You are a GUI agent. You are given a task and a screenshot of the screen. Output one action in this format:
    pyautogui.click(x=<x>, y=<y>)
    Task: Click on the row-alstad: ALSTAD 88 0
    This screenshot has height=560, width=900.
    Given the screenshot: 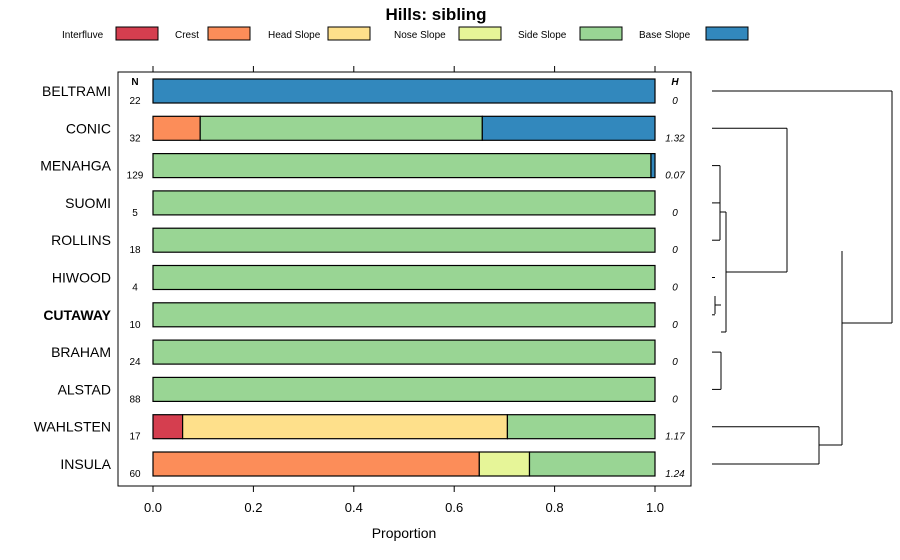 What is the action you would take?
    pyautogui.click(x=368, y=390)
    